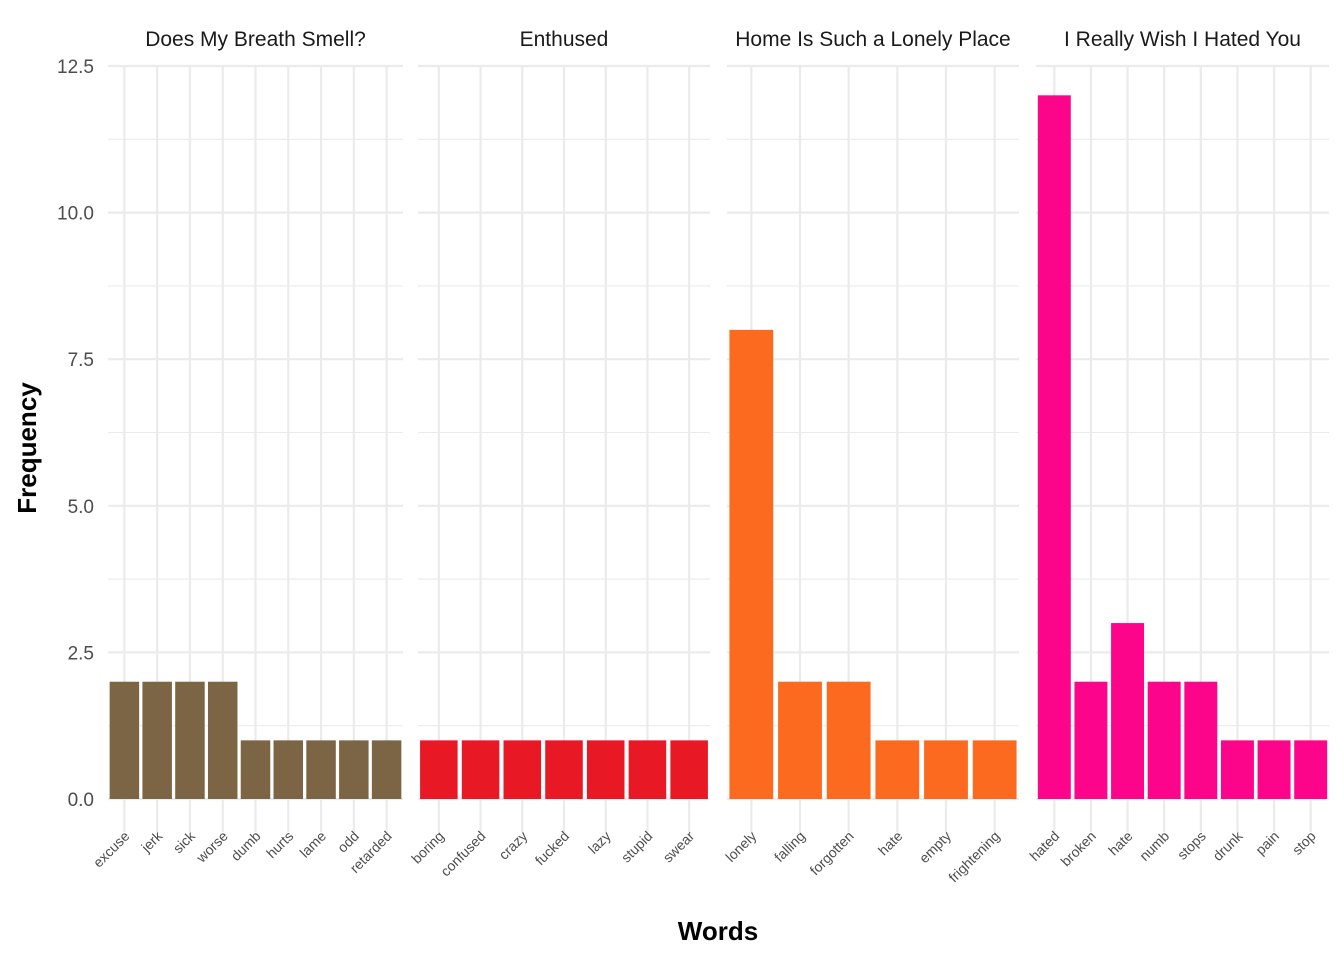 Image resolution: width=1344 pixels, height=960 pixels. Describe the element at coordinates (679, 847) in the screenshot. I see `x-tick-label: swear` at that location.